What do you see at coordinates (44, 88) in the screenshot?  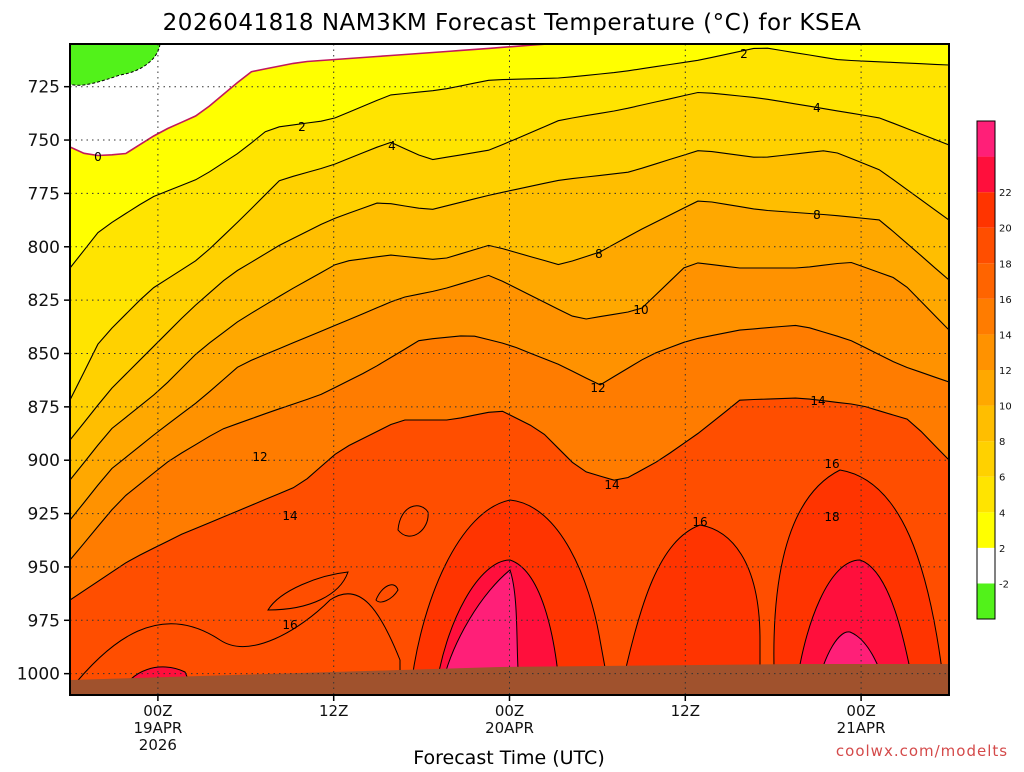 I see `y-tick-label: 725` at bounding box center [44, 88].